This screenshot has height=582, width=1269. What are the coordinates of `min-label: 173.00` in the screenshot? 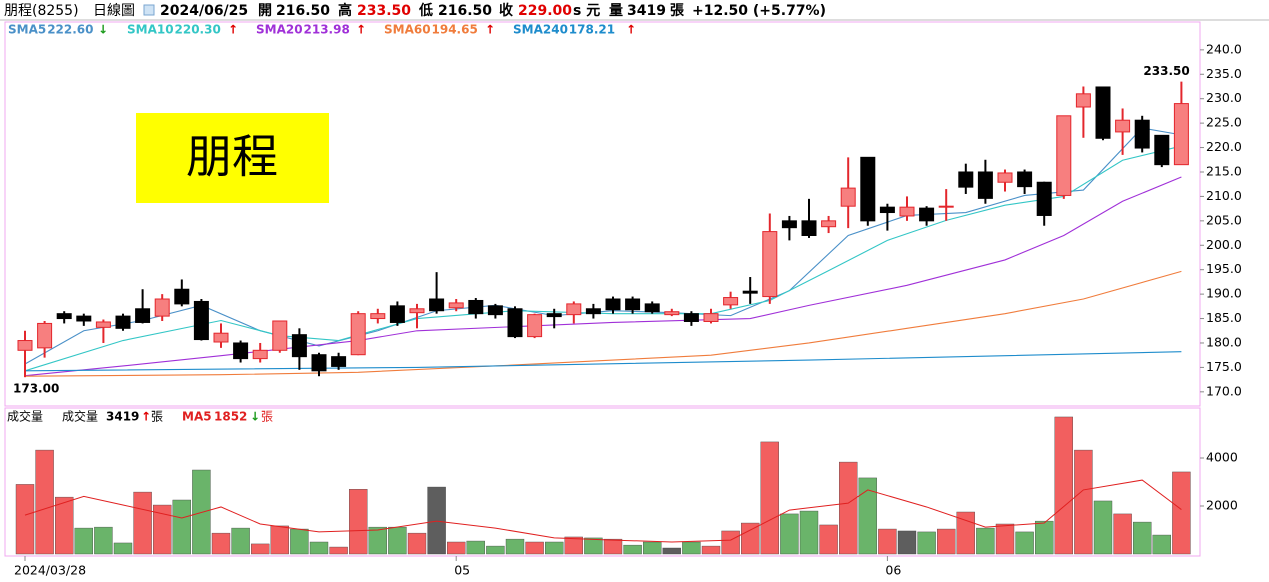 It's located at (36, 389).